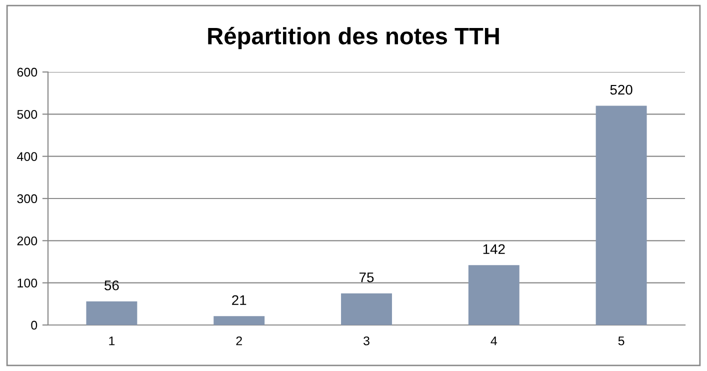 The height and width of the screenshot is (371, 707). I want to click on data-label: 142, so click(494, 249).